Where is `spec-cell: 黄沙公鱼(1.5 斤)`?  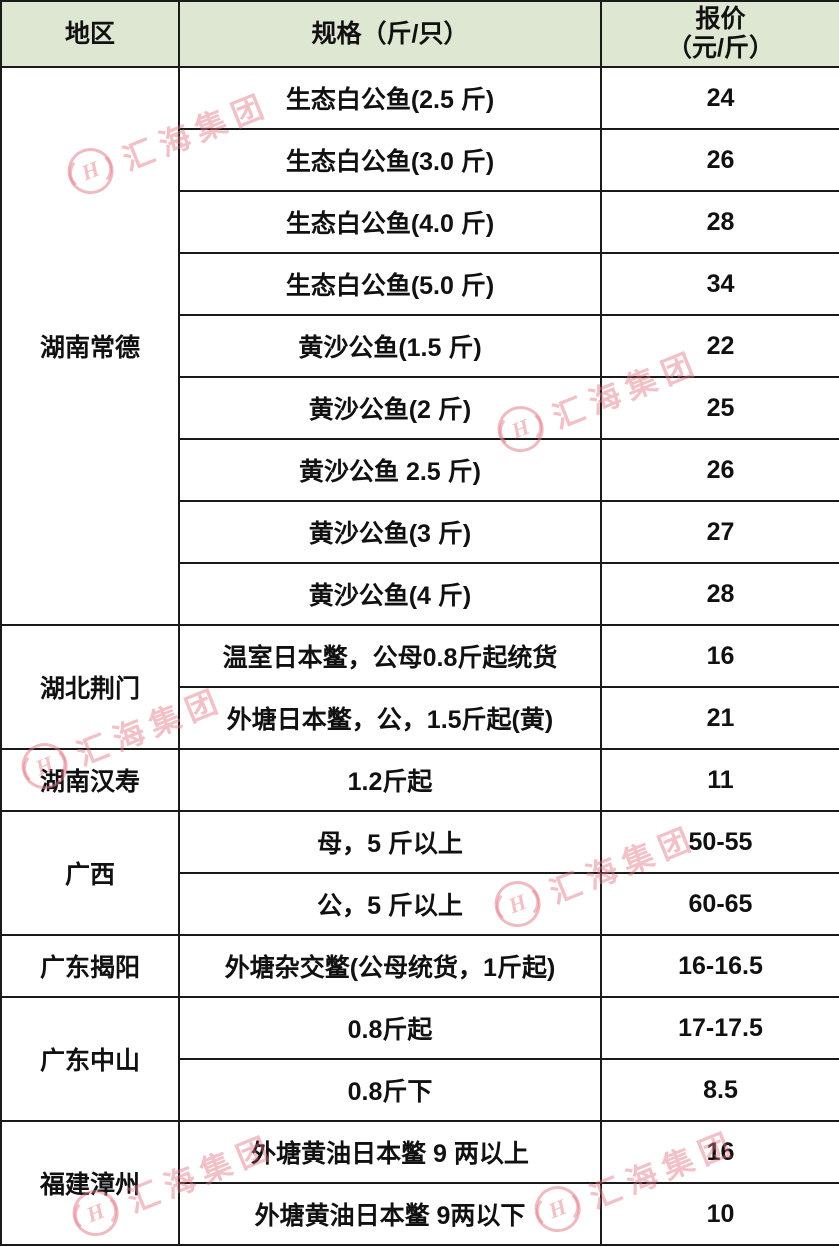
spec-cell: 黄沙公鱼(1.5 斤) is located at coordinates (390, 346).